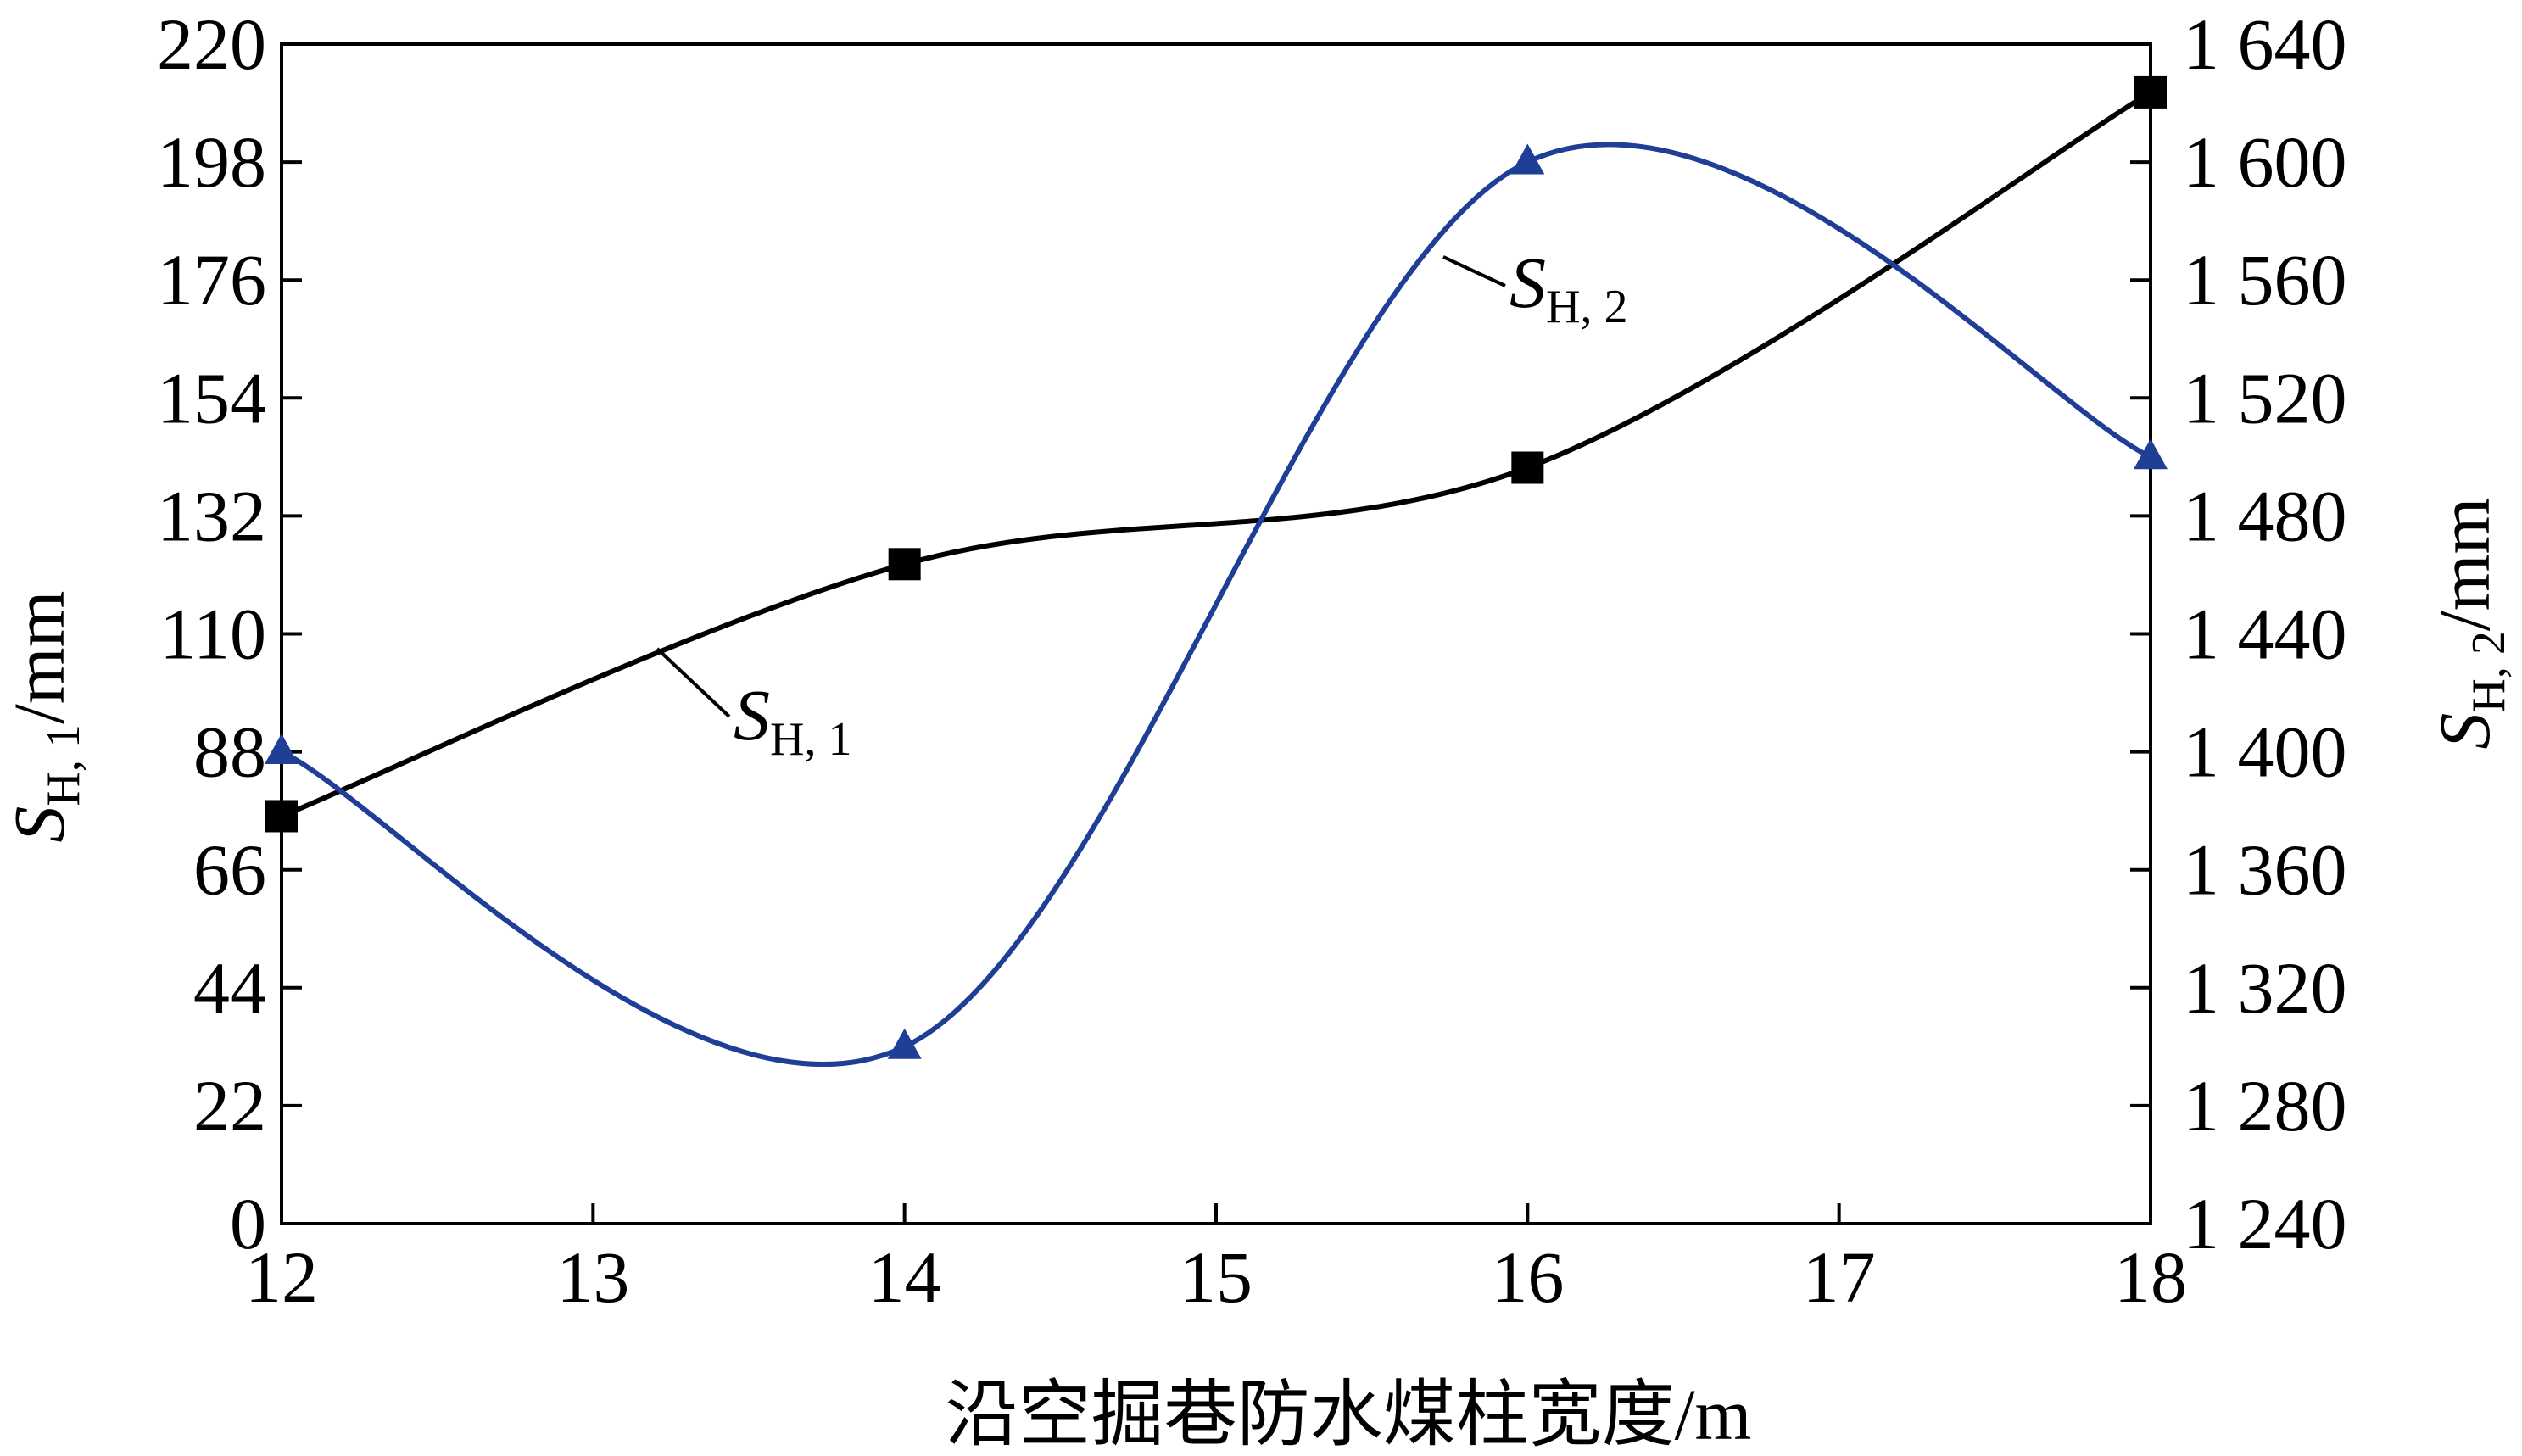 The image size is (2522, 1456). I want to click on y-right-tick-label: 1 320, so click(2265, 988).